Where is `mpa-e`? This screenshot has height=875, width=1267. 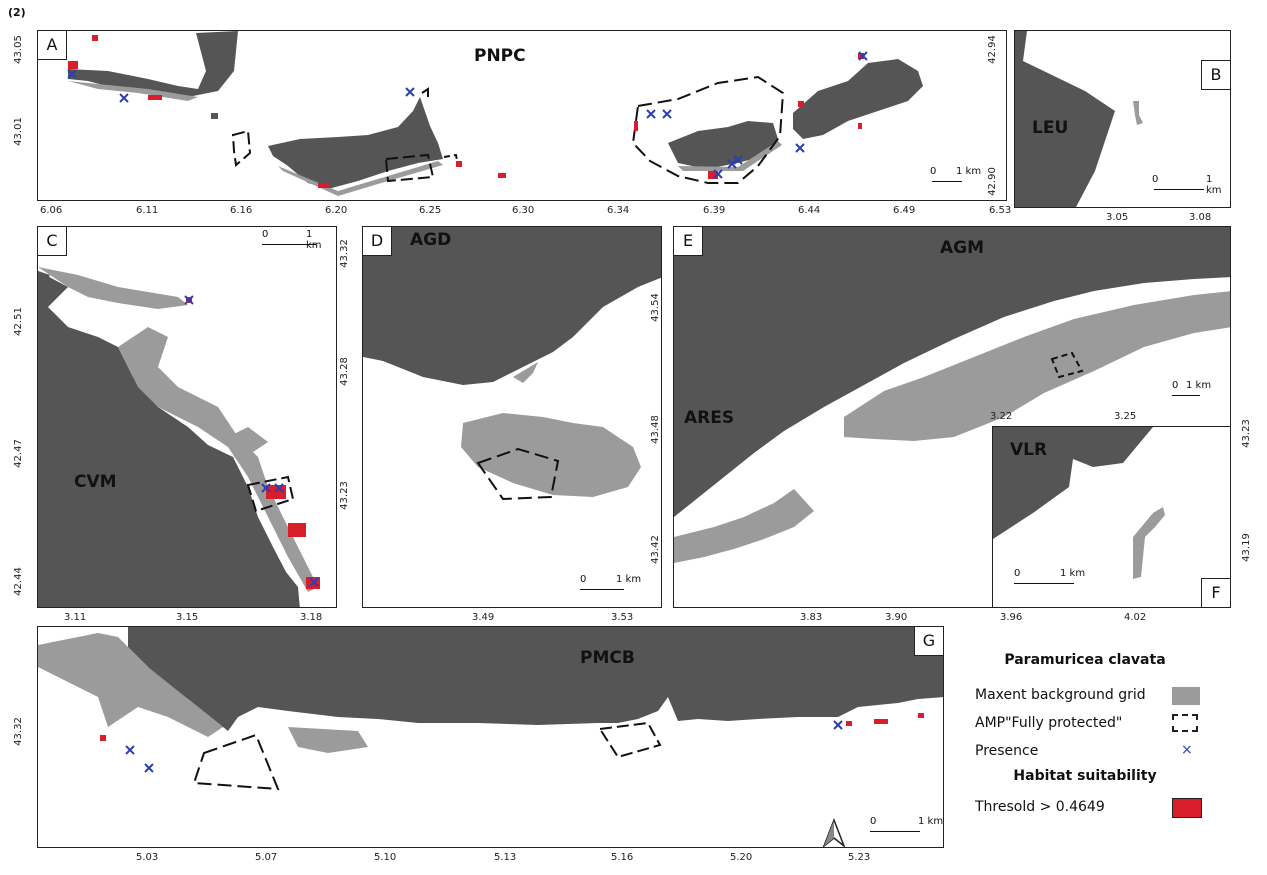
mpa-e is located at coordinates (1067, 365).